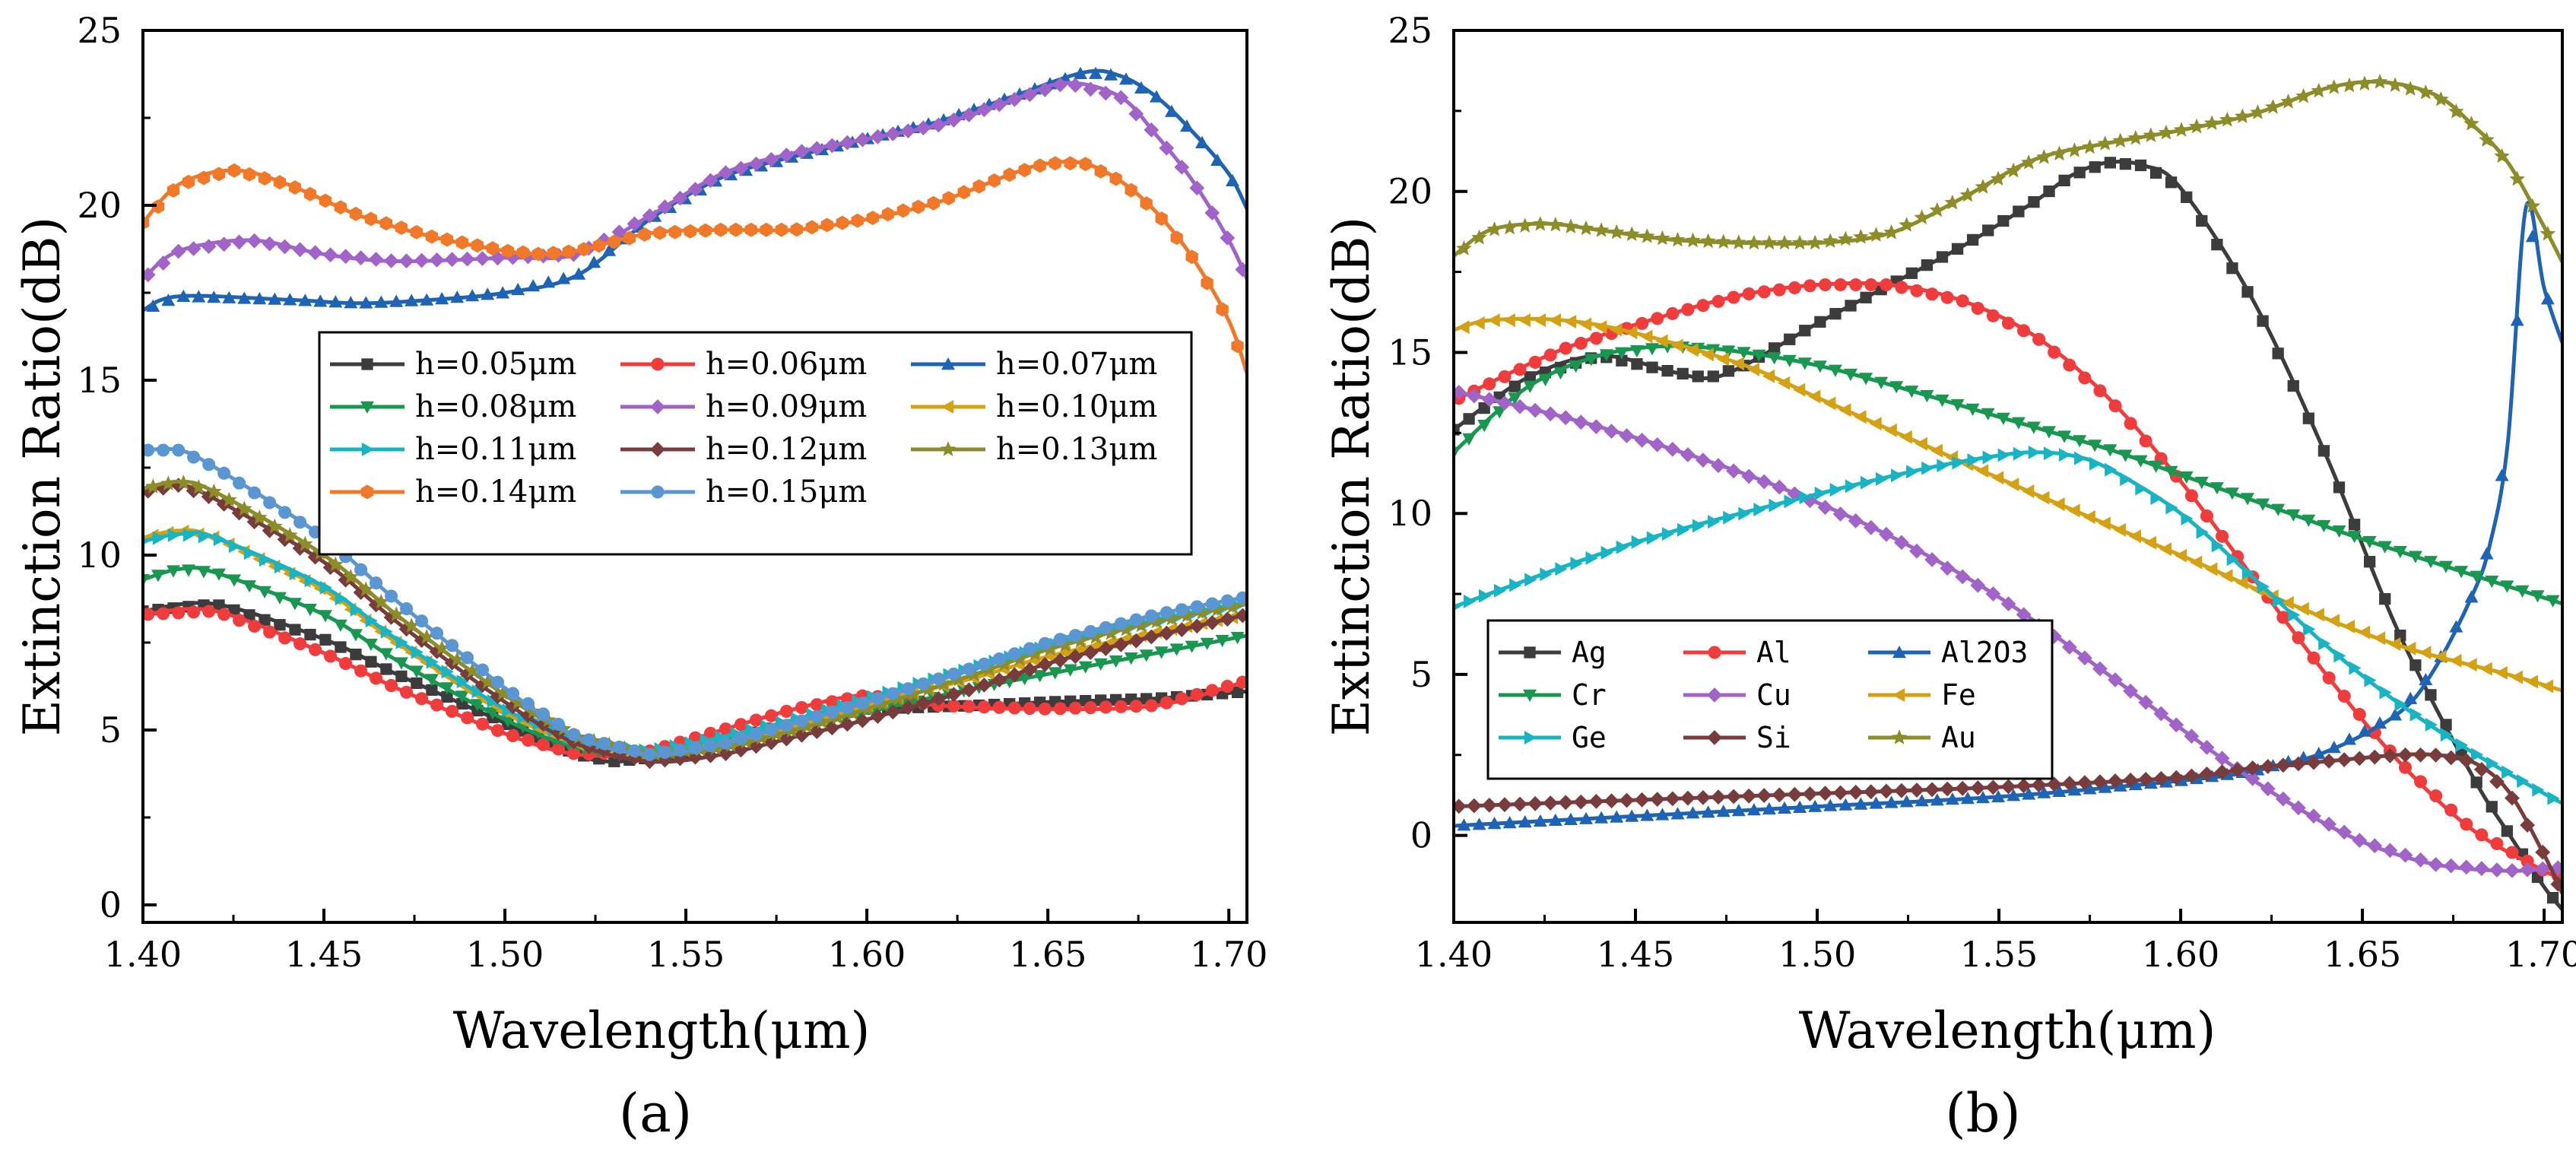 The width and height of the screenshot is (2576, 1149). Describe the element at coordinates (2363, 954) in the screenshot. I see `x-tick-label: 1.65` at that location.